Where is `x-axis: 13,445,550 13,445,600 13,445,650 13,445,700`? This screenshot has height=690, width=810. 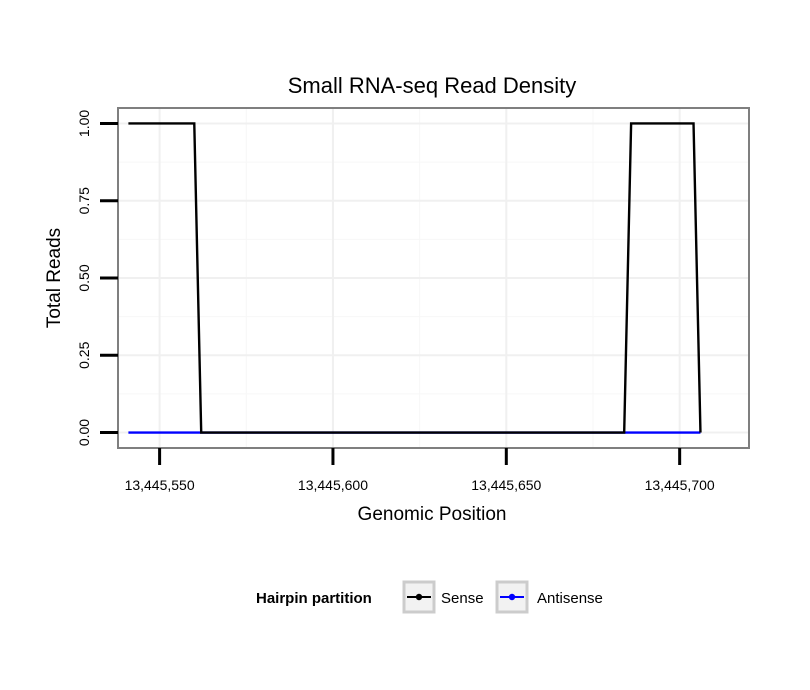 x-axis: 13,445,550 13,445,600 13,445,650 13,445,700 is located at coordinates (420, 470).